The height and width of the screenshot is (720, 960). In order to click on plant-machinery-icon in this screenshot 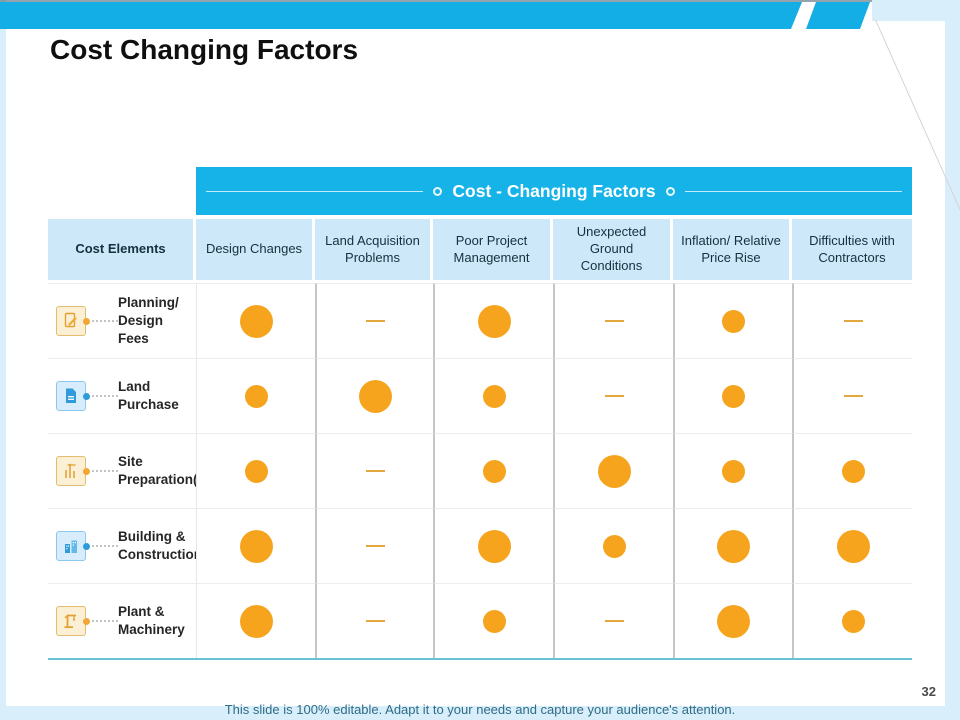, I will do `click(71, 621)`.